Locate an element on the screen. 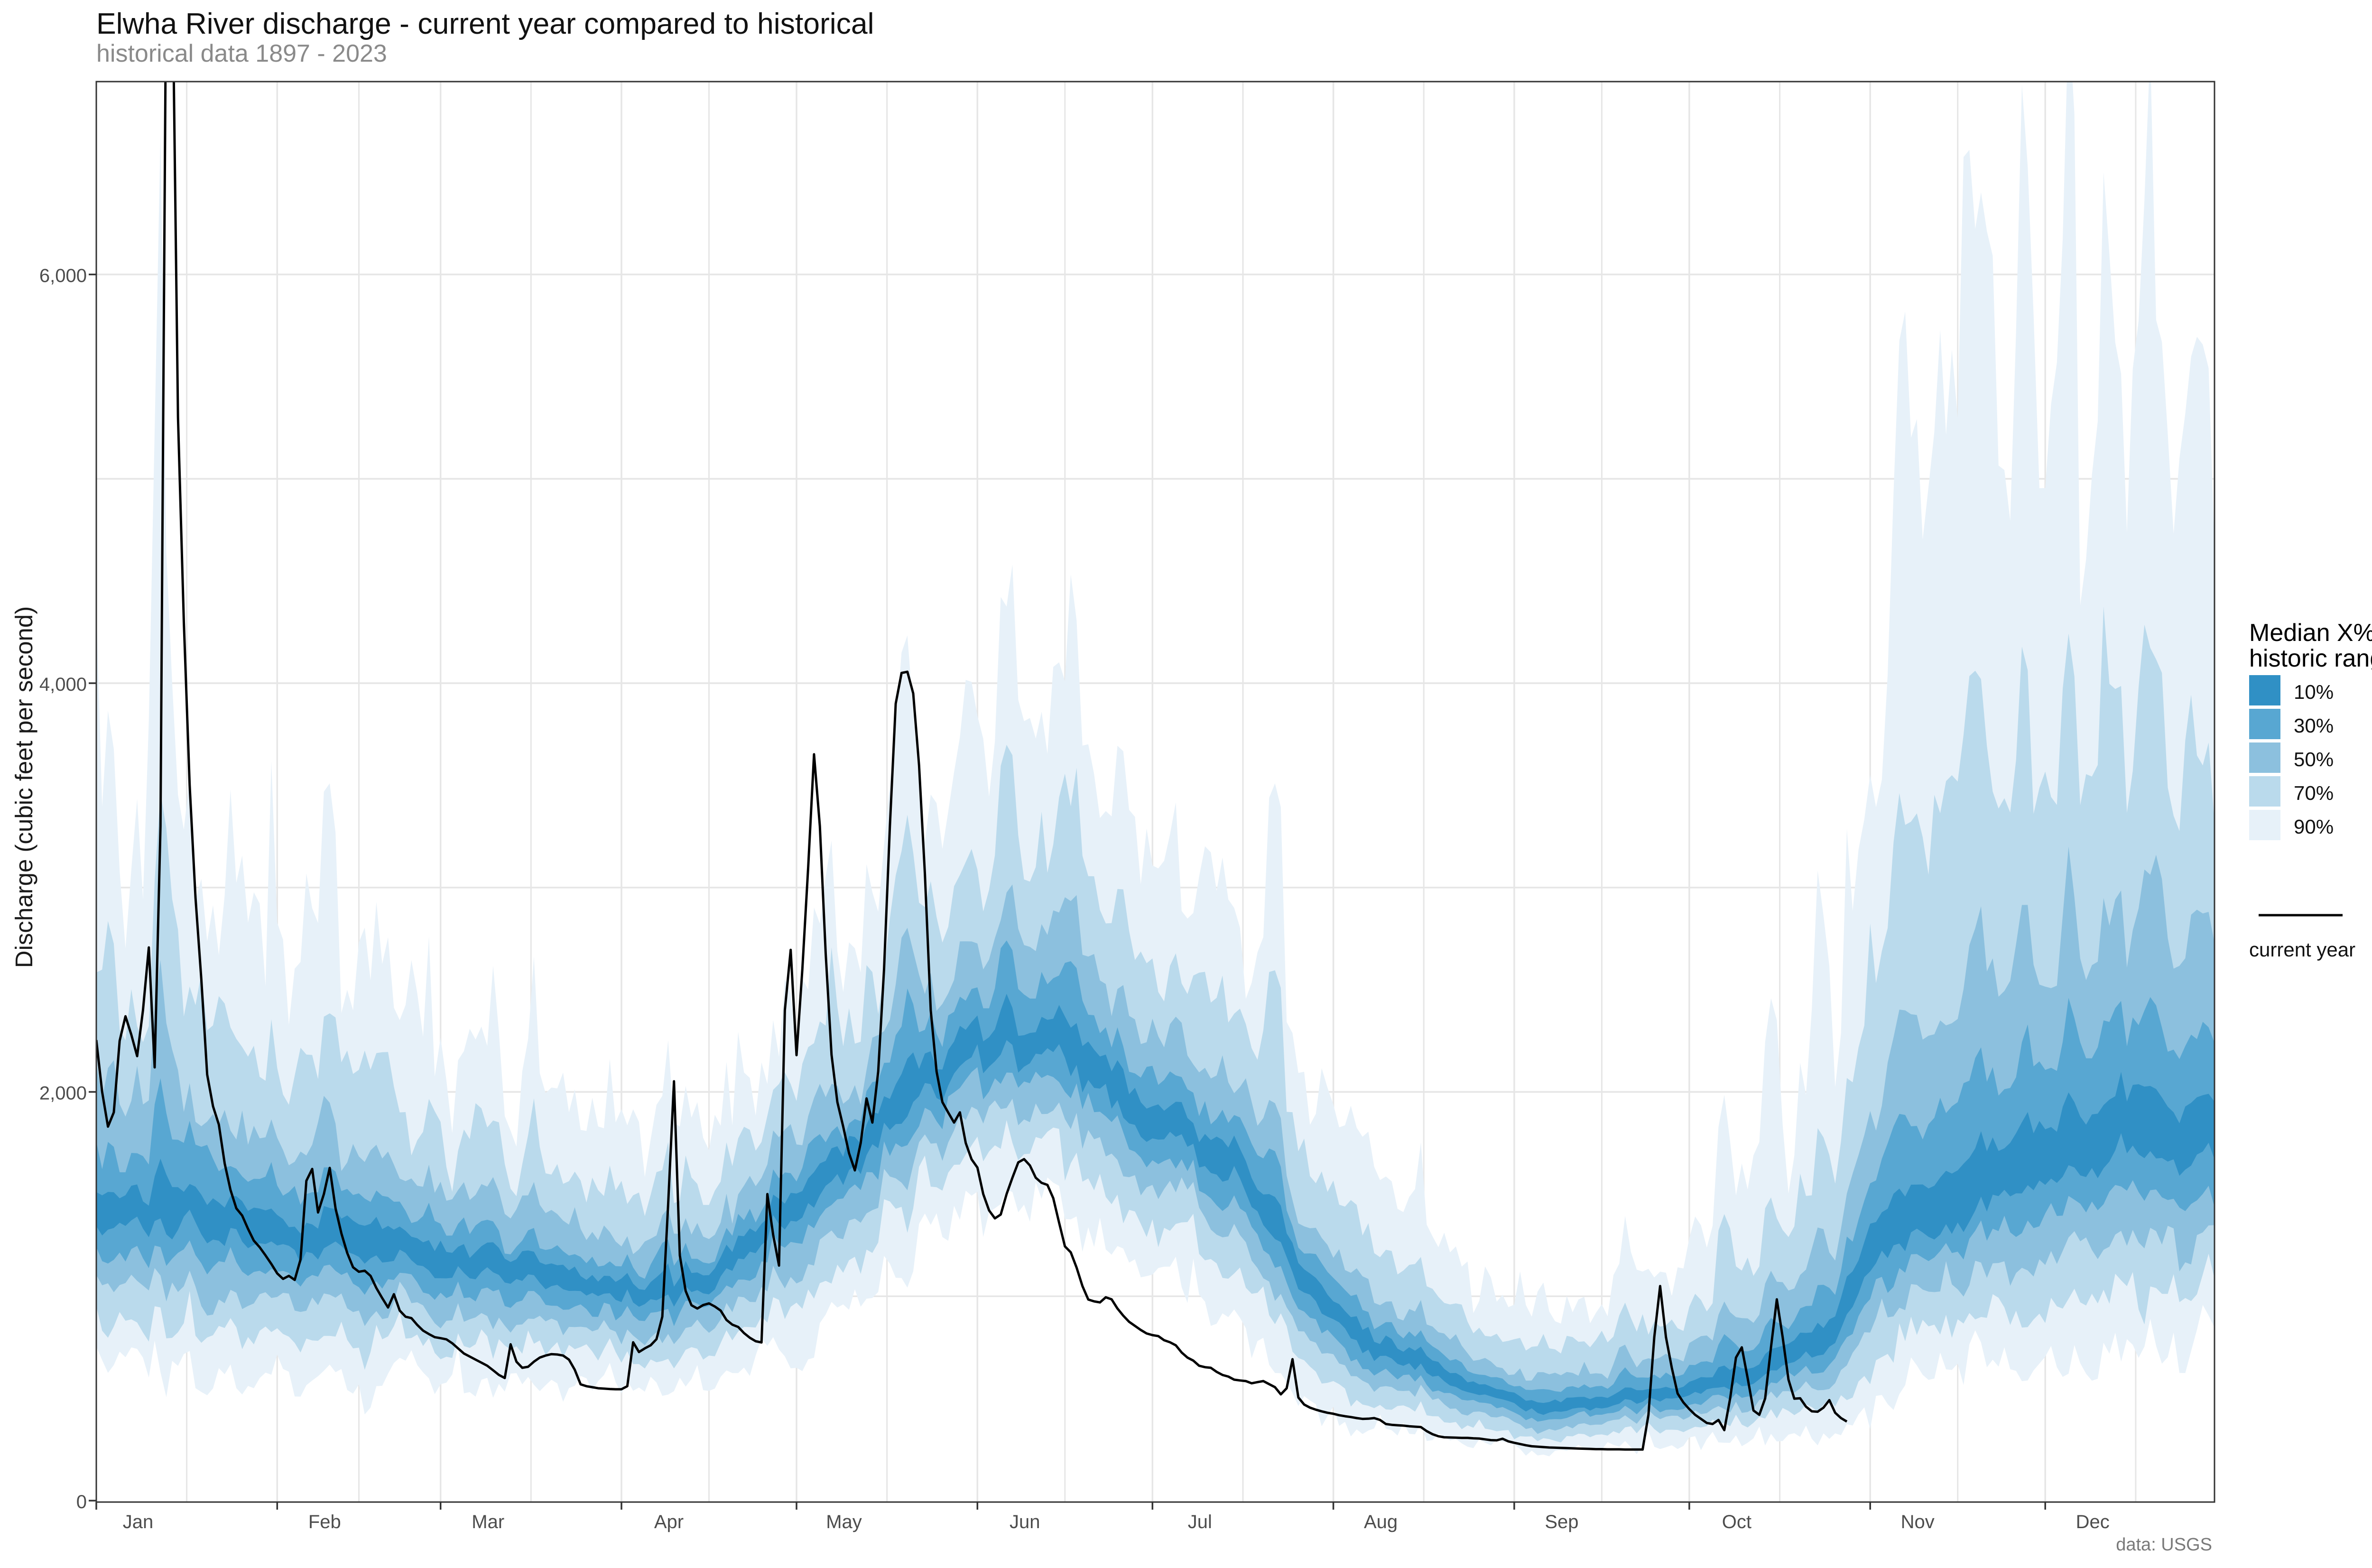 The height and width of the screenshot is (1568, 2372). svg-text: current year is located at coordinates (2302, 949).